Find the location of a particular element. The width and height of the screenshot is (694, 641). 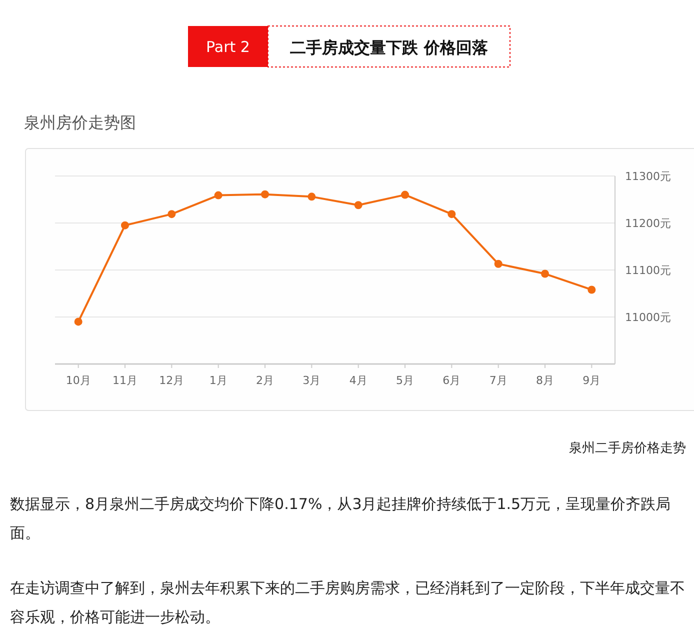

x-tick-label: 2月 is located at coordinates (265, 380).